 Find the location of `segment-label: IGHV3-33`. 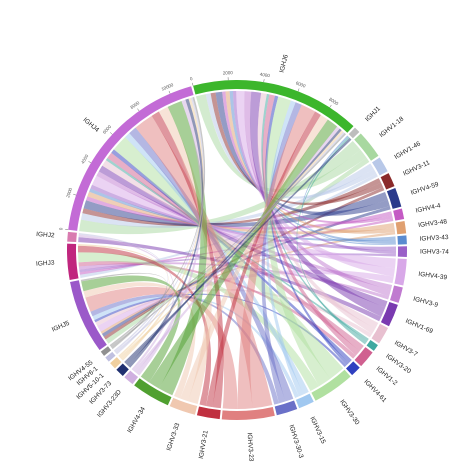

segment-label: IGHV3-33 is located at coordinates (174, 437).